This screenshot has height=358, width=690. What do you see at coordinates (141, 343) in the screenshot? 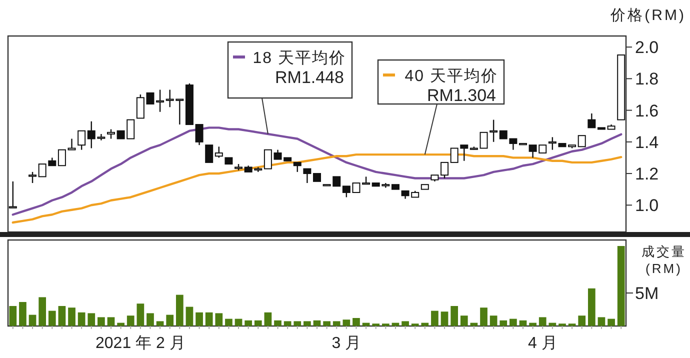
I see `x-tick-label: 2021 年 2 月` at bounding box center [141, 343].